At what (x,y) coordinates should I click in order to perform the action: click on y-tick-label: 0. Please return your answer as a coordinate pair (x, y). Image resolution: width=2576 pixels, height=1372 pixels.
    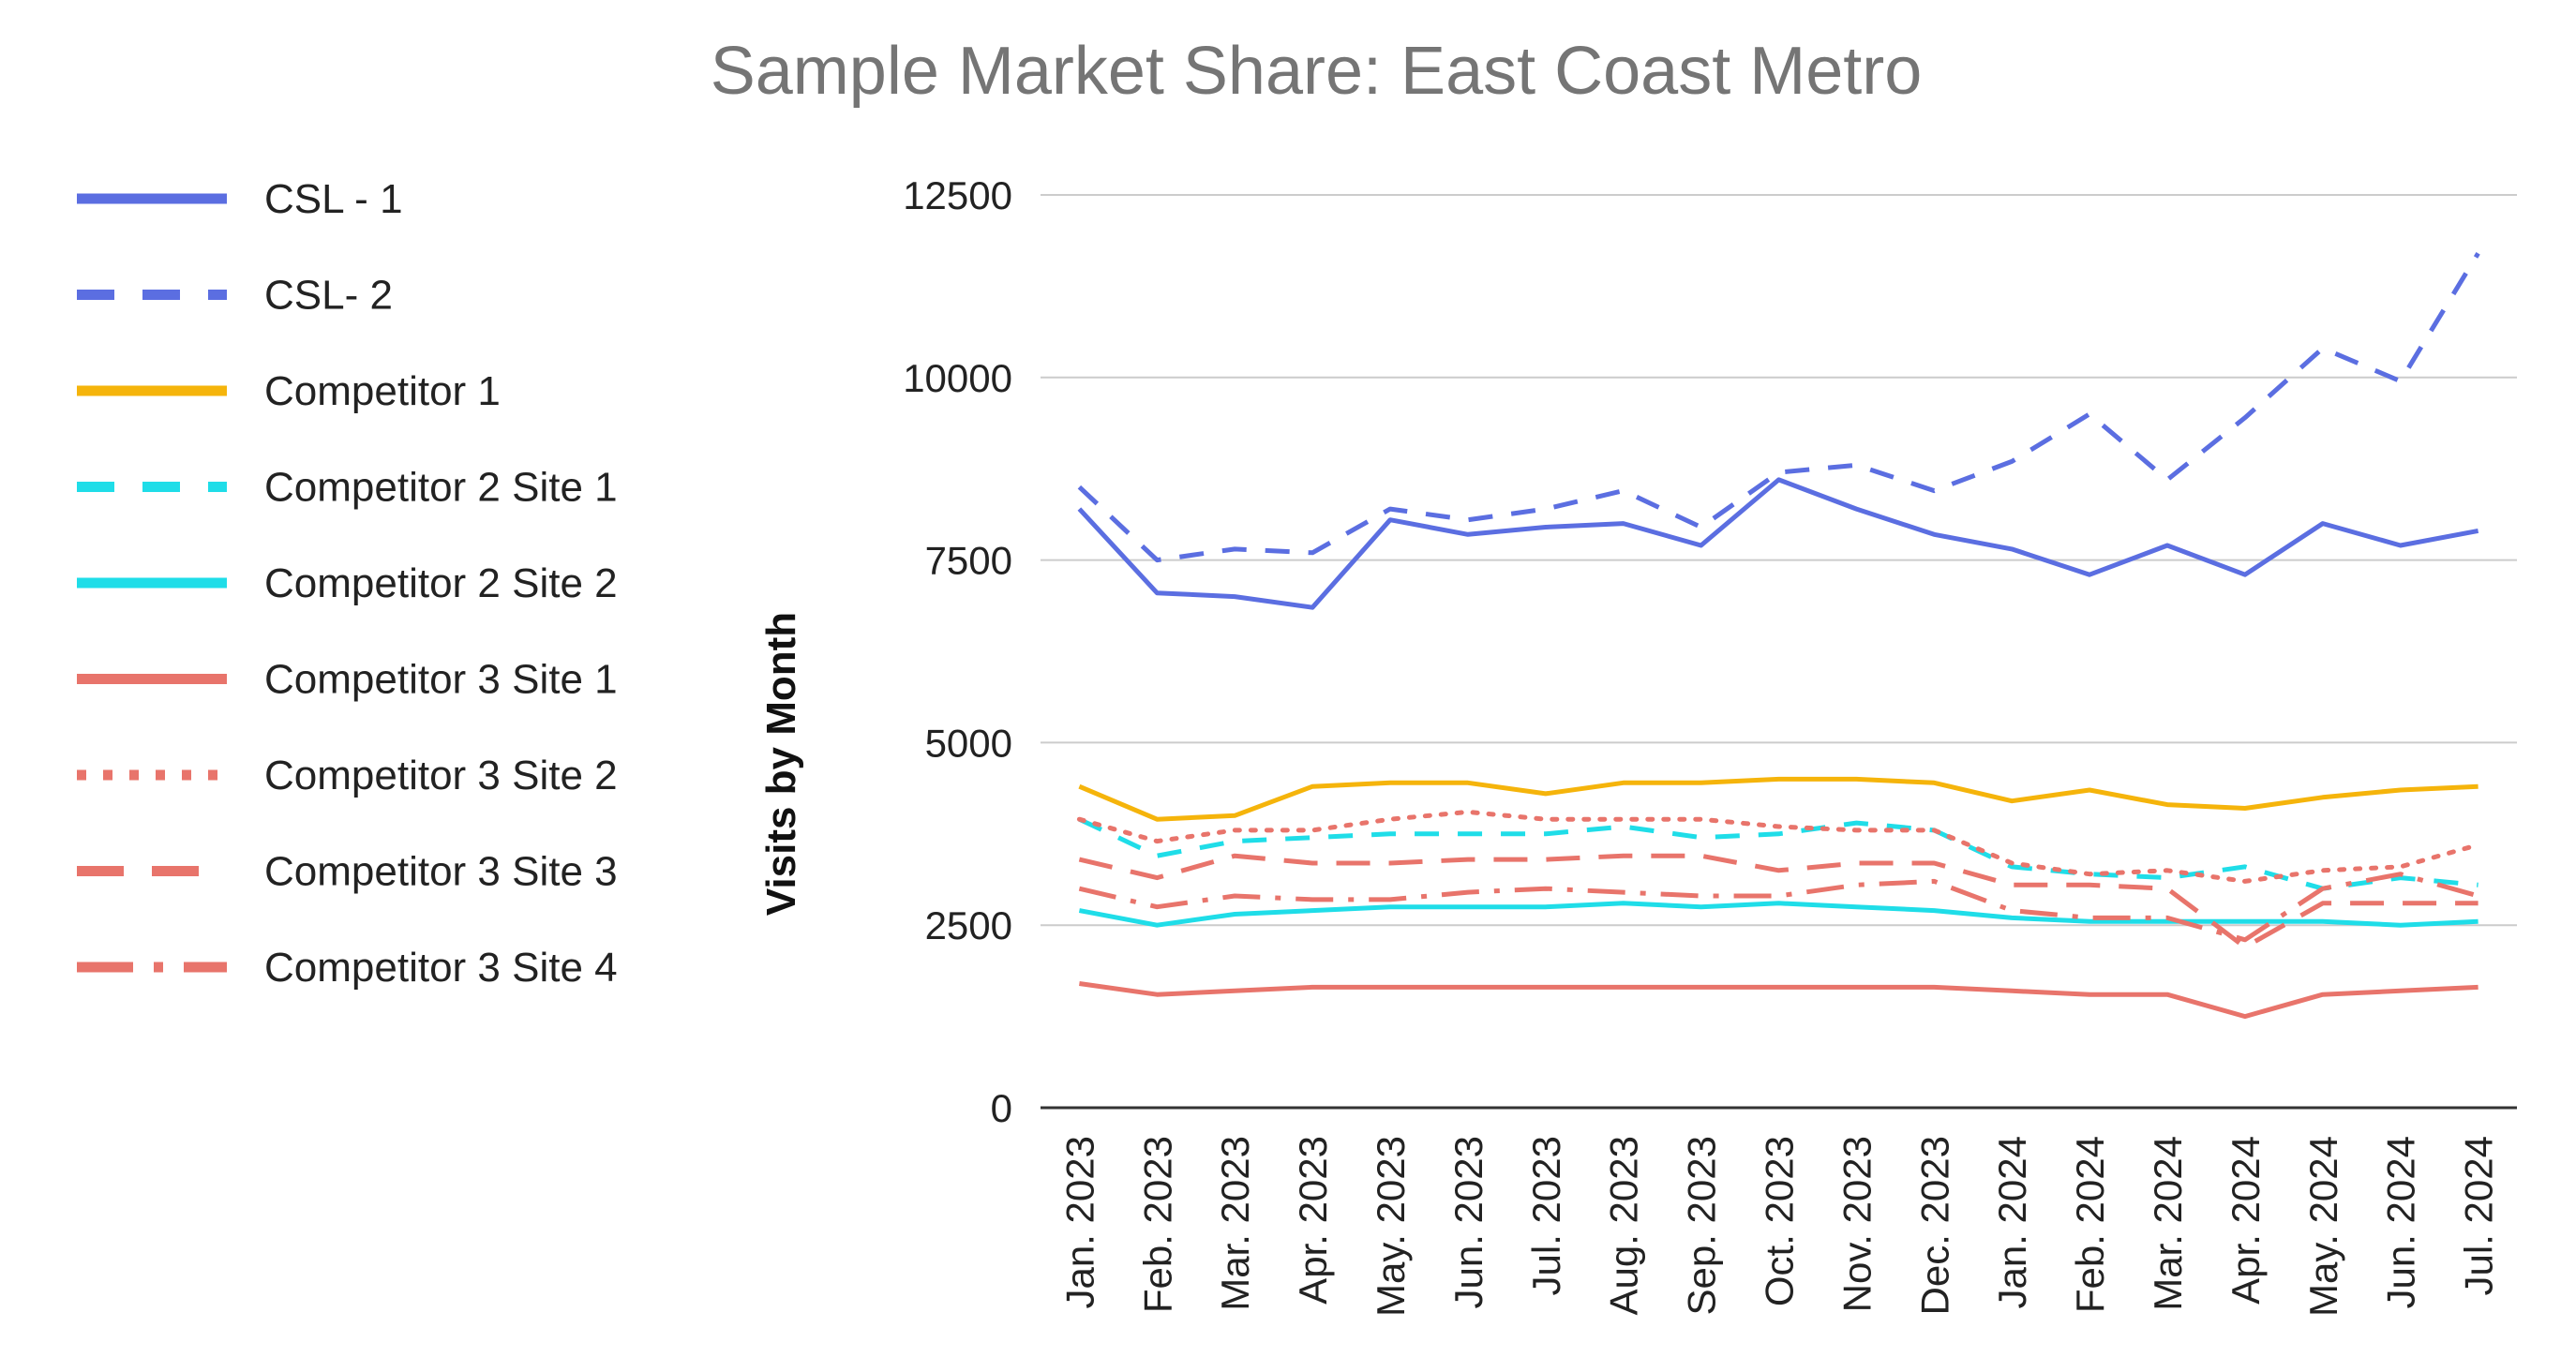
    Looking at the image, I should click on (1002, 1108).